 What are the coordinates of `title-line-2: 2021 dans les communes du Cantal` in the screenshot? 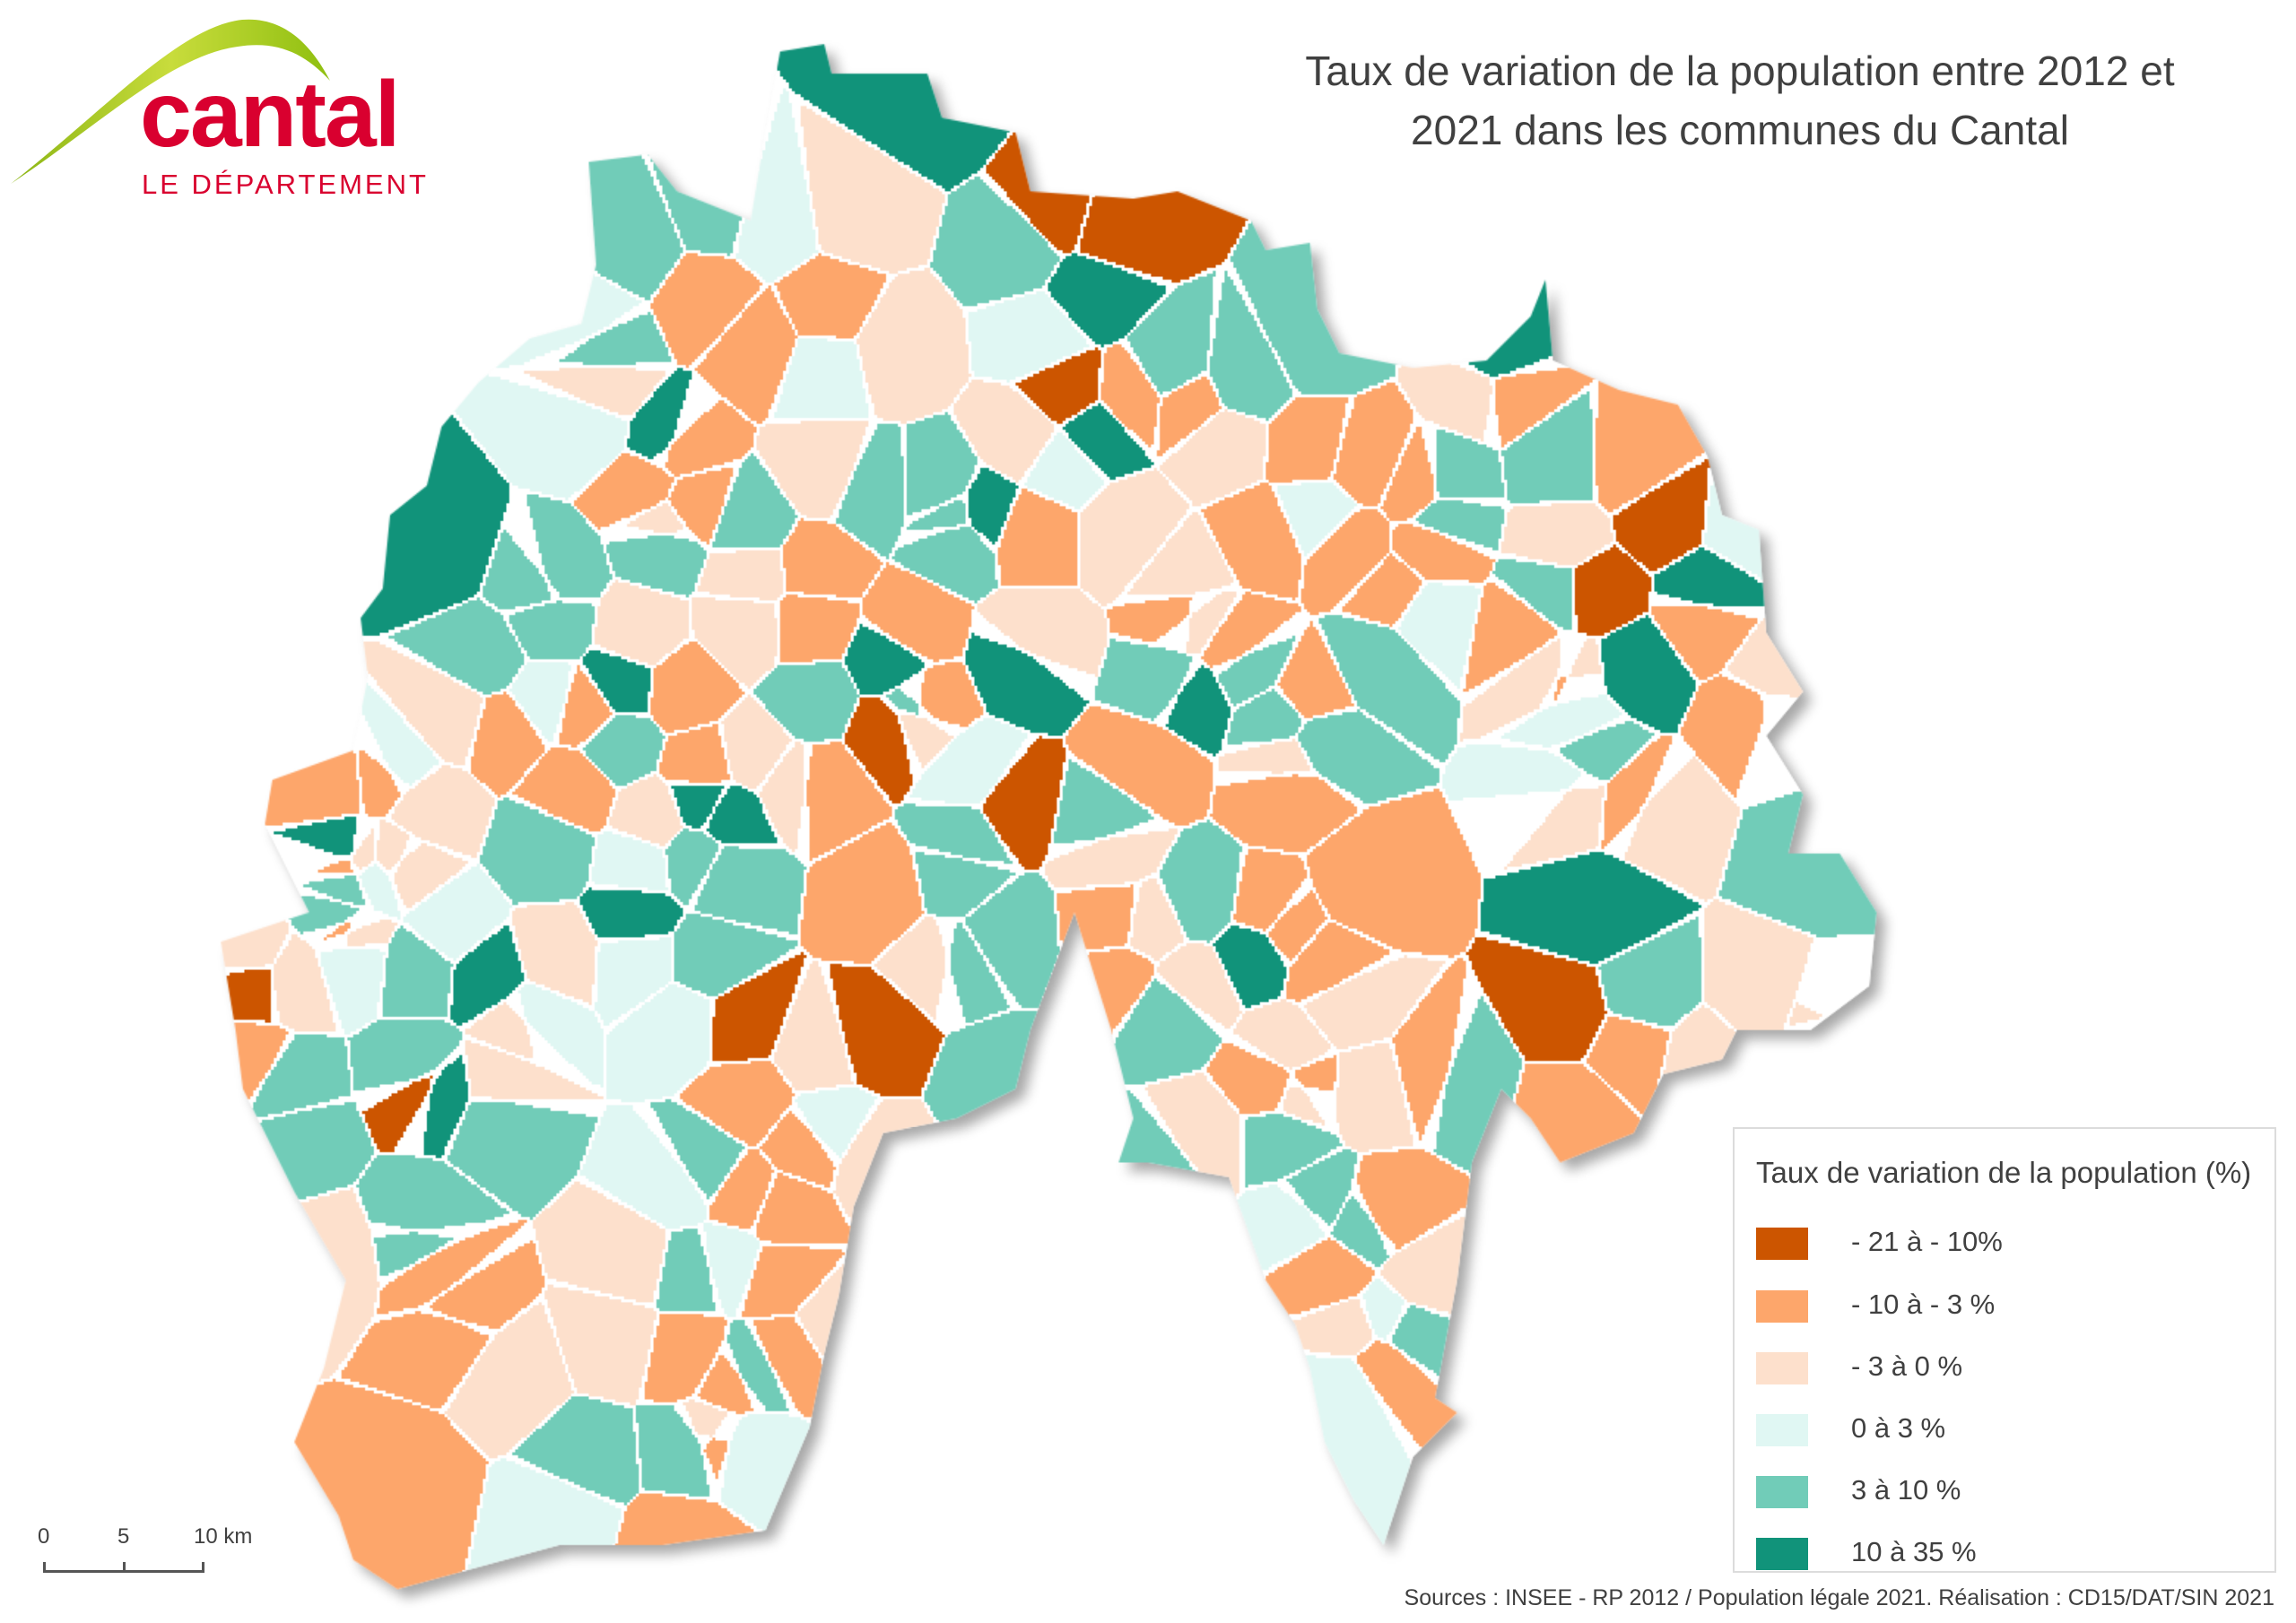 It's located at (1740, 130).